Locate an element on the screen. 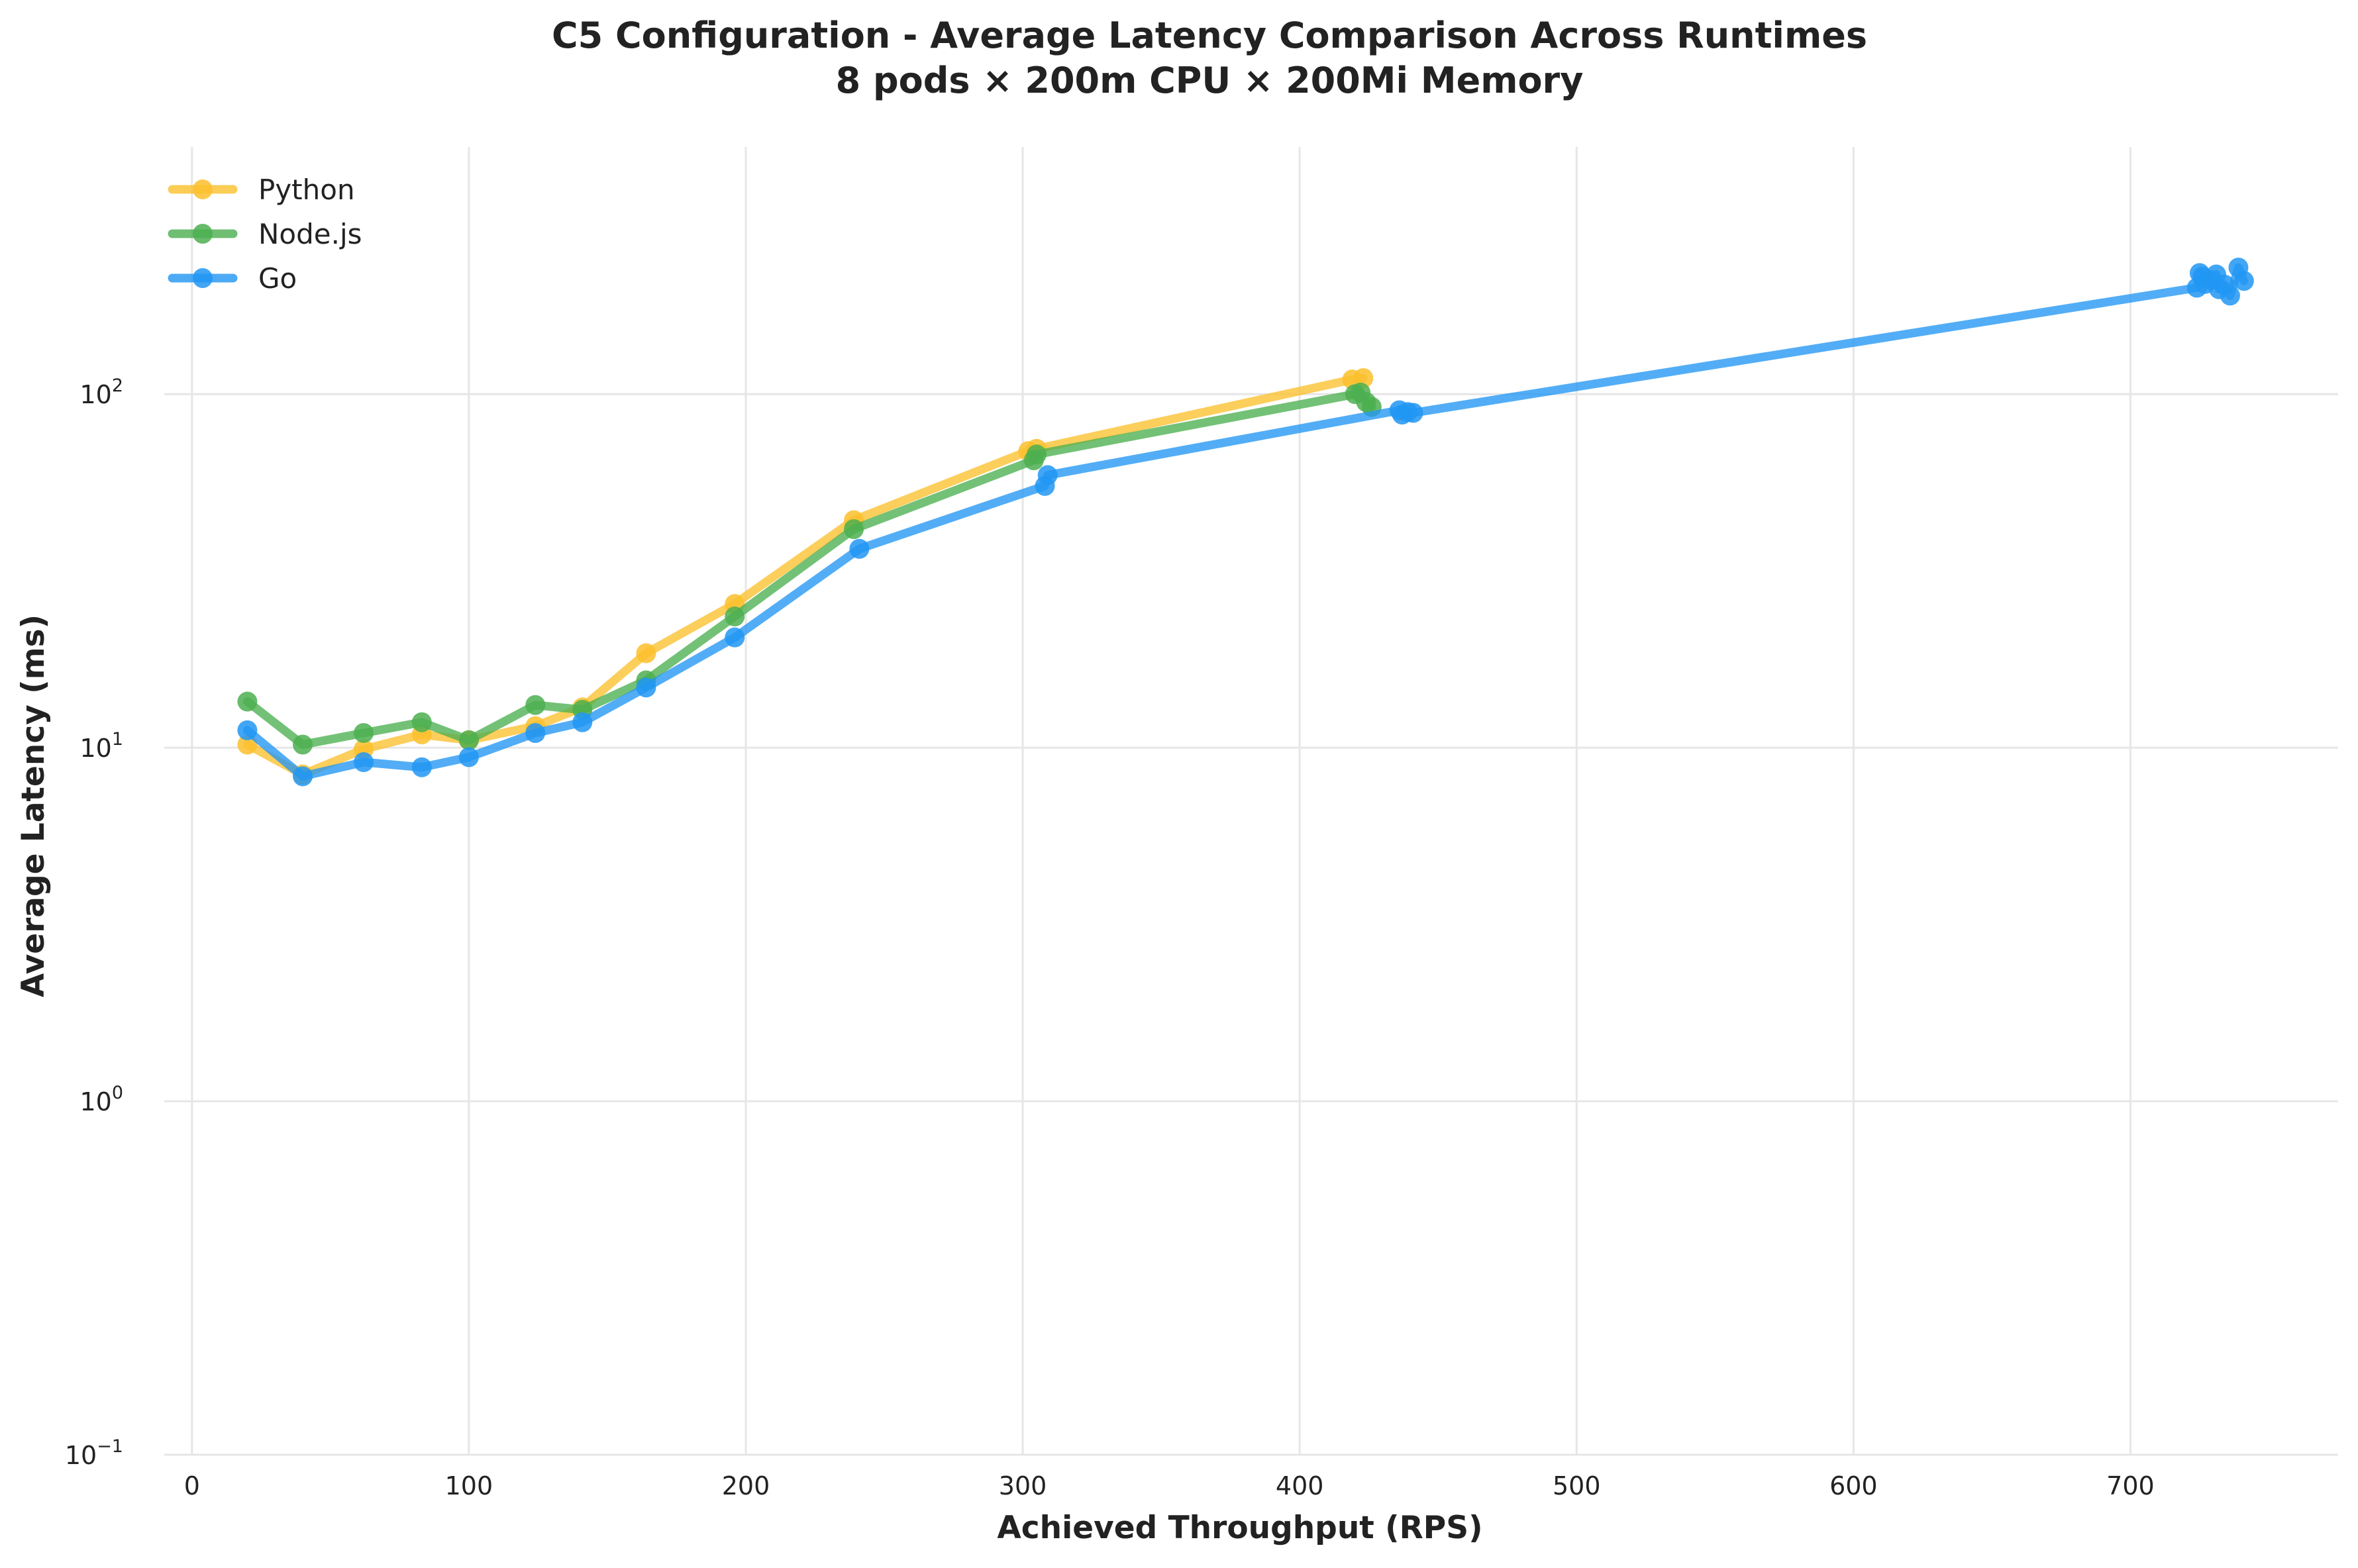 This screenshot has width=2358, height=1568. legend-label: Python is located at coordinates (306, 189).